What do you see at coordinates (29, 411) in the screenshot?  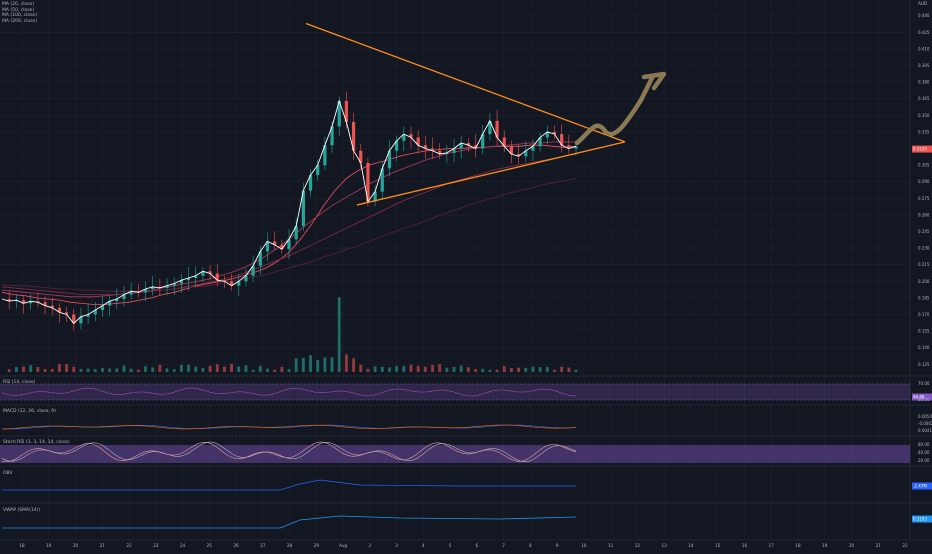 I see `macd-pane-label: MACD (12, 26, close, 9)` at bounding box center [29, 411].